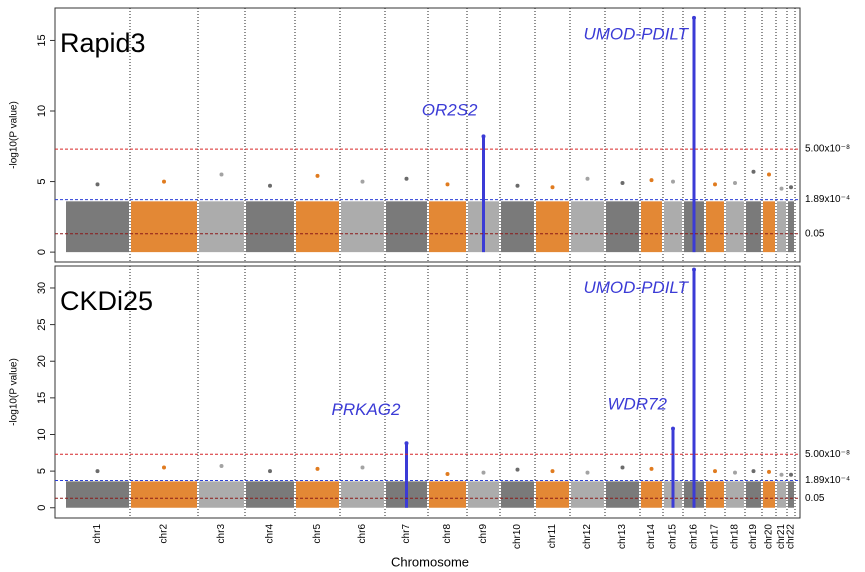  I want to click on x-tick-label: chr10, so click(517, 536).